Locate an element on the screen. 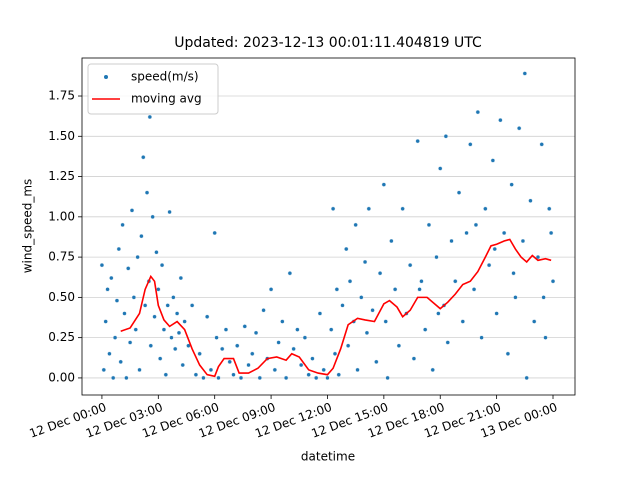 The height and width of the screenshot is (480, 640). legend-label: moving avg is located at coordinates (166, 99).